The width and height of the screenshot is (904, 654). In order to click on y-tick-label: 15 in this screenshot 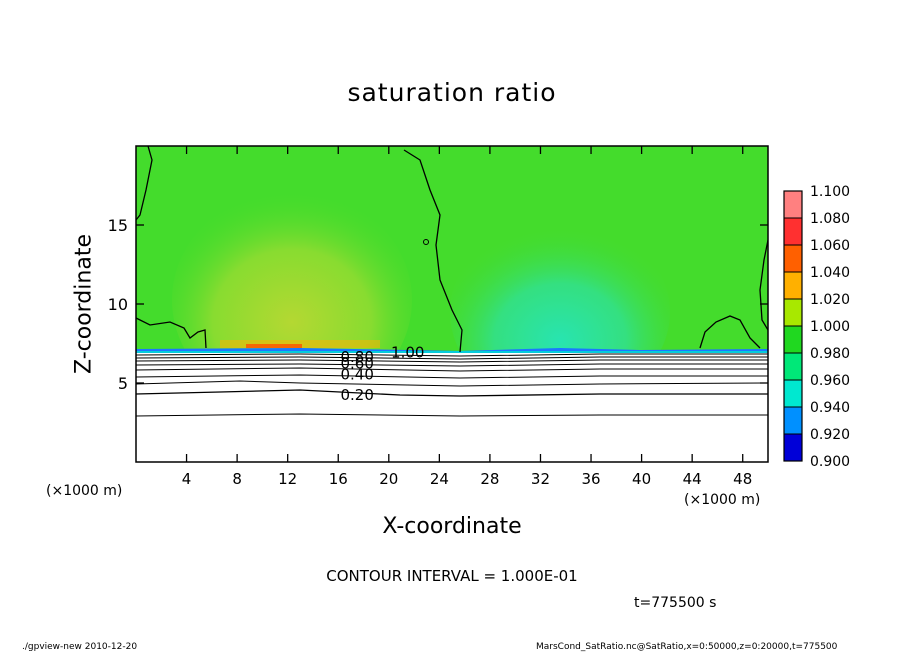, I will do `click(118, 225)`.